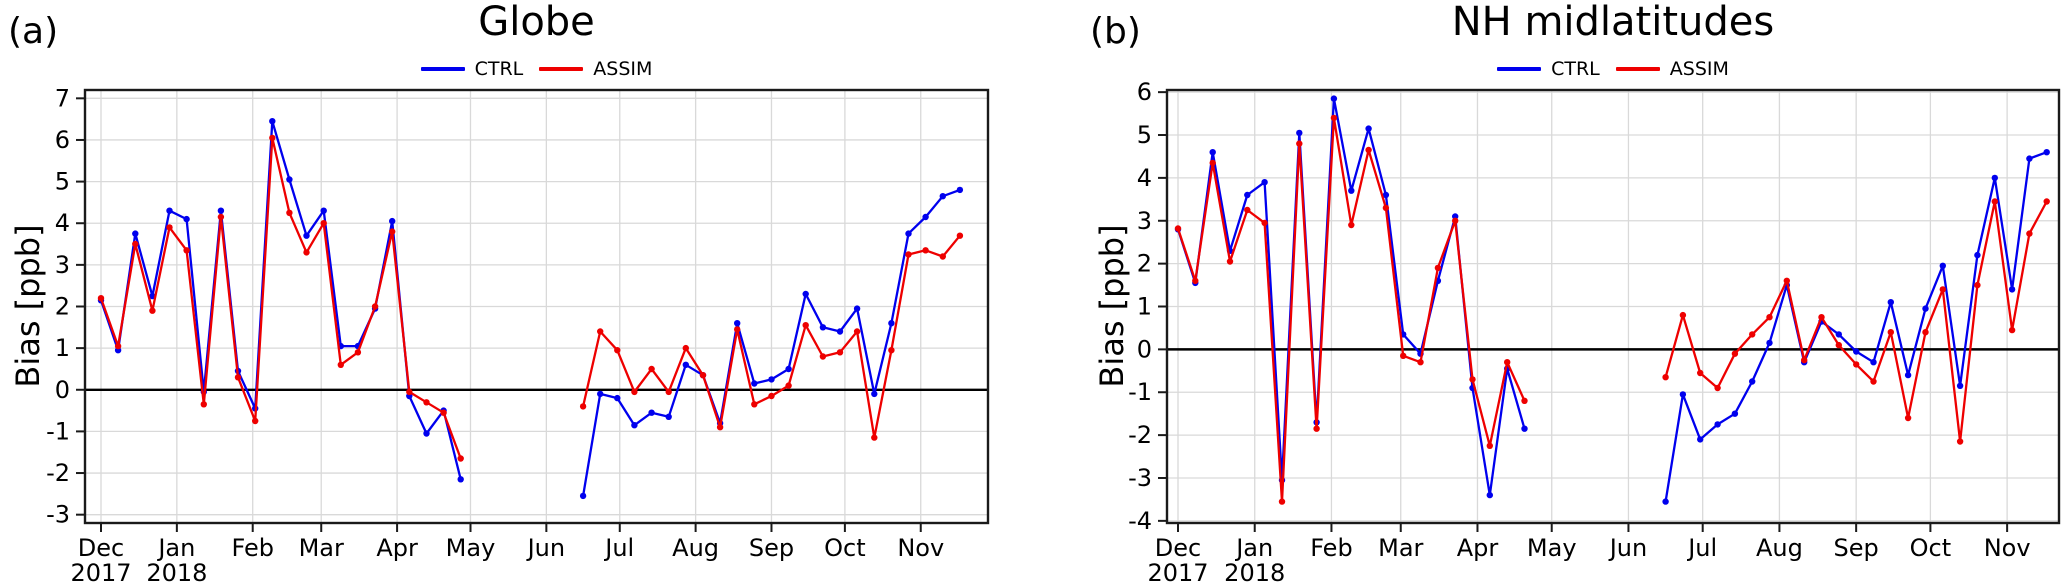 This screenshot has height=583, width=2067. Describe the element at coordinates (1112, 306) in the screenshot. I see `panel-b-yaxis-label: Bias [ppb]` at that location.